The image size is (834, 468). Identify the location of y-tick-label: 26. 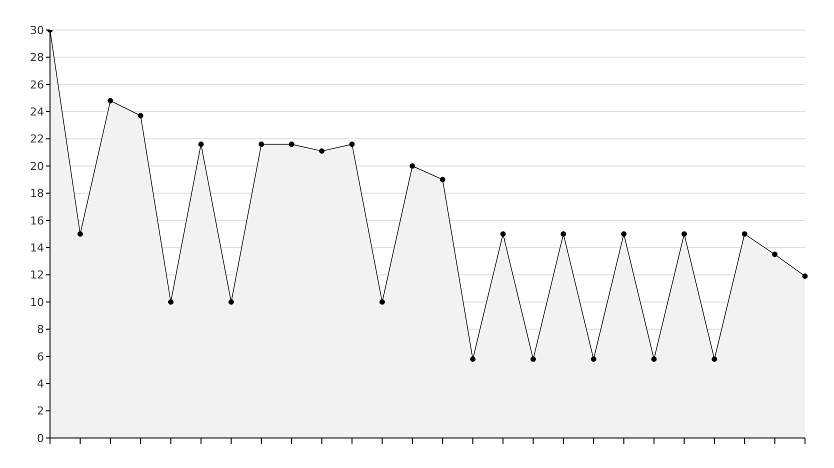
(37, 85).